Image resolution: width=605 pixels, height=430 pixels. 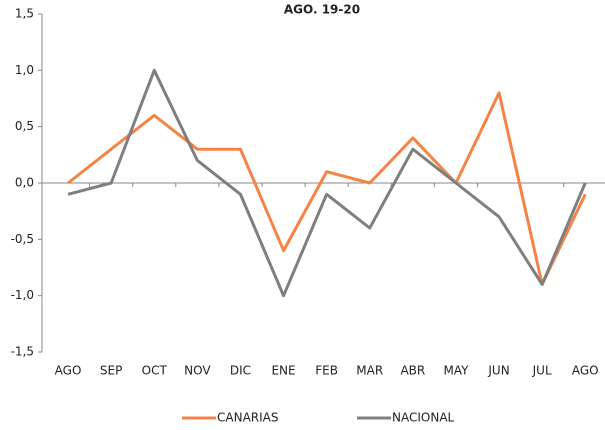 I want to click on y-tick-label: -1,0, so click(x=22, y=295).